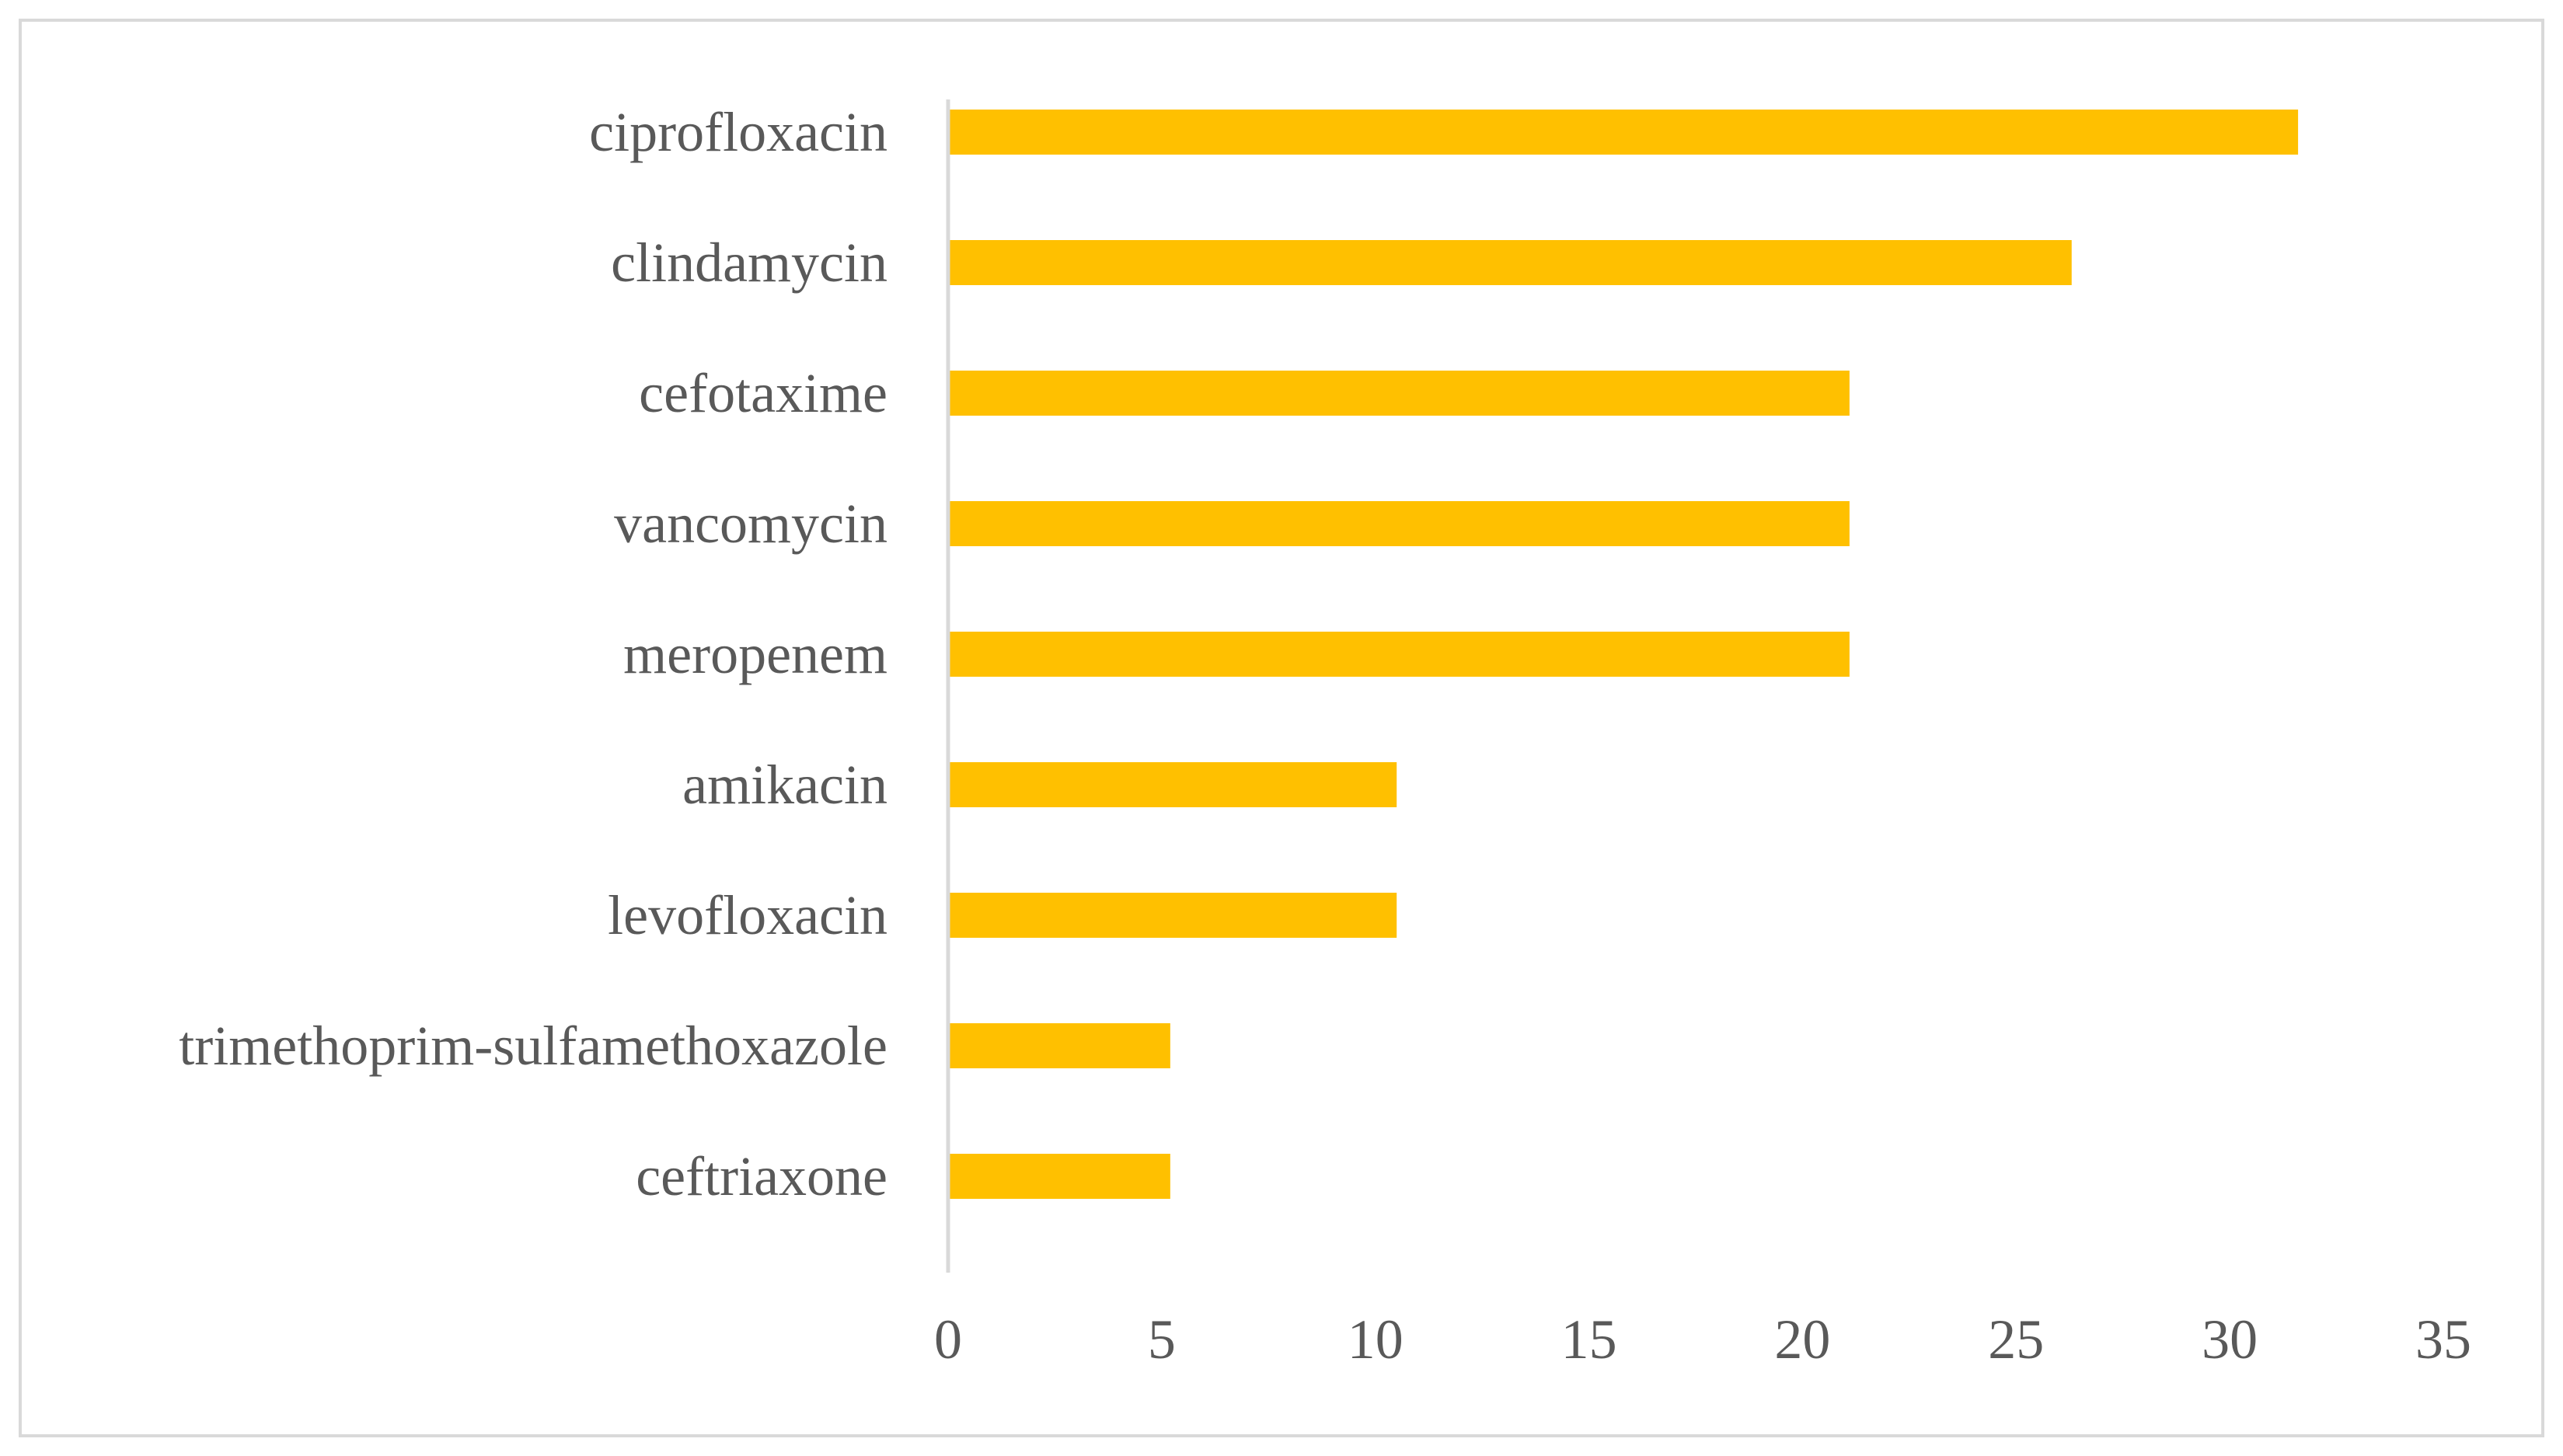  I want to click on category-label: meropenem, so click(755, 654).